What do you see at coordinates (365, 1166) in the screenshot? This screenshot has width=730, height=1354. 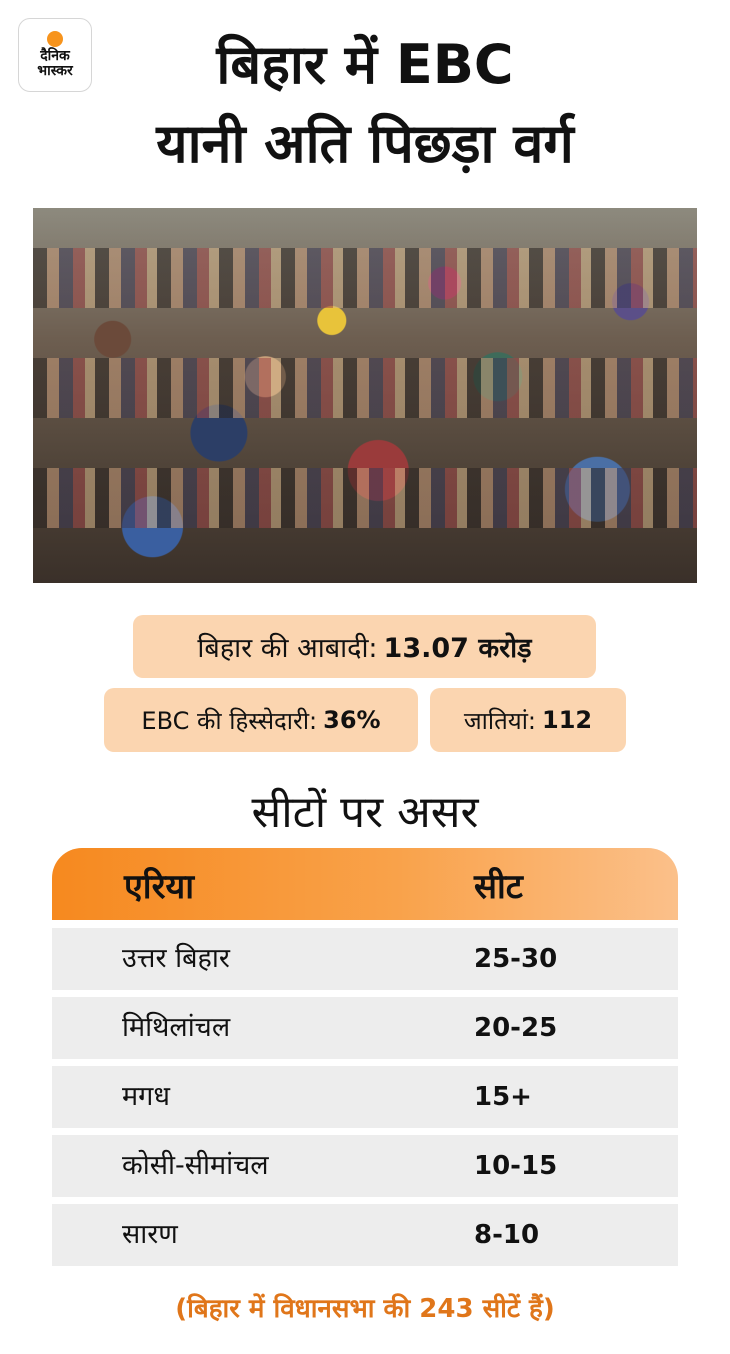 I see `table-row: कोसी-सीमांचल 10-15` at bounding box center [365, 1166].